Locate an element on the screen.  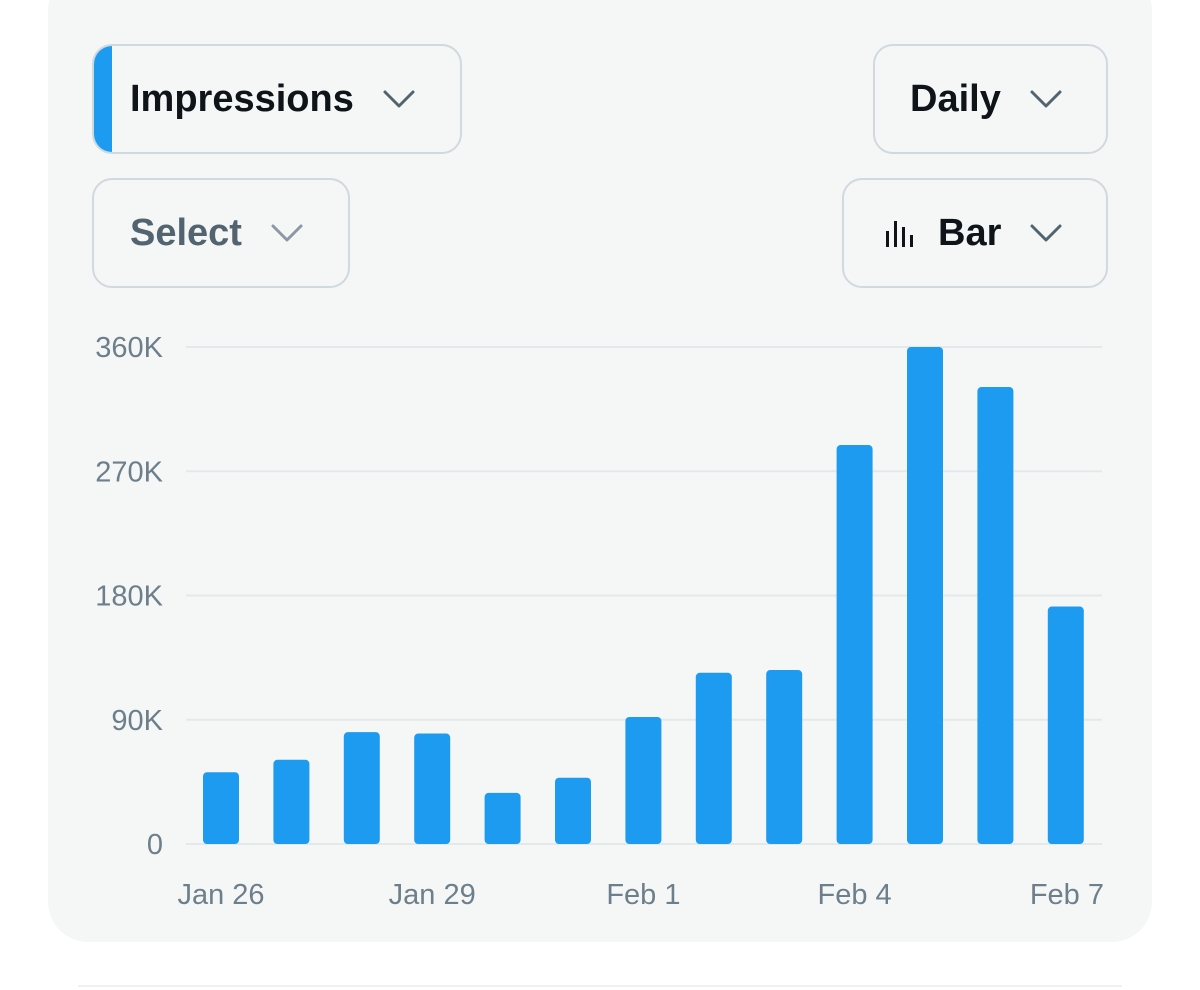
filter-dropdown: Select is located at coordinates (221, 233).